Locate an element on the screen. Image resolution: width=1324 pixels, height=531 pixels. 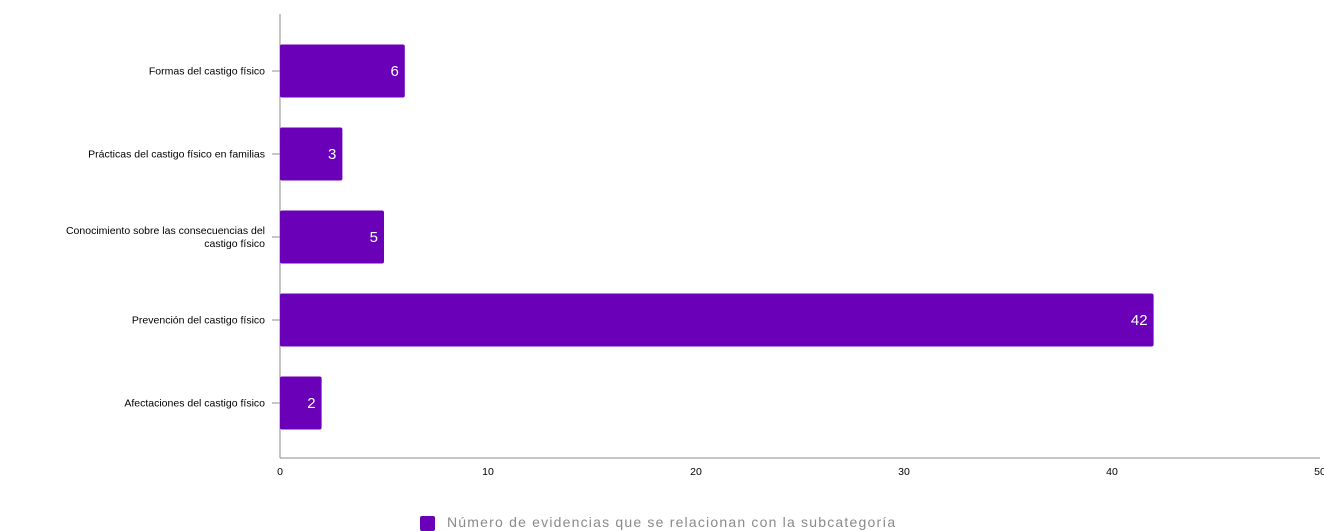
category-label-line: Formas del castigo físico is located at coordinates (207, 72).